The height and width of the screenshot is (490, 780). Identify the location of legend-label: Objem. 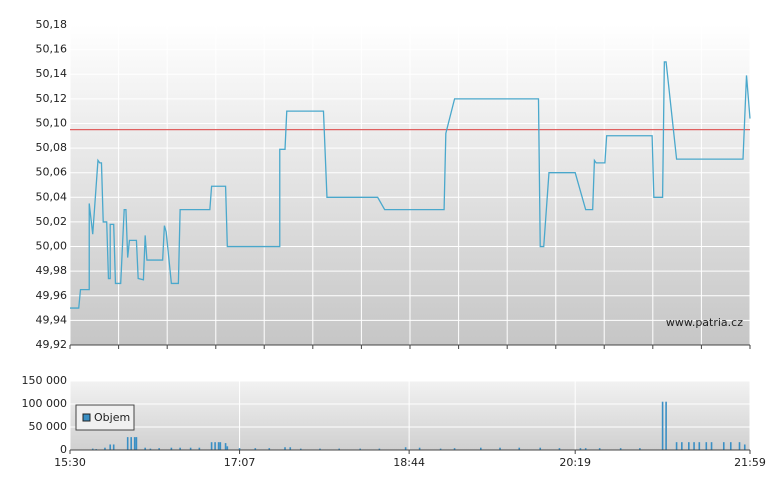
(112, 417).